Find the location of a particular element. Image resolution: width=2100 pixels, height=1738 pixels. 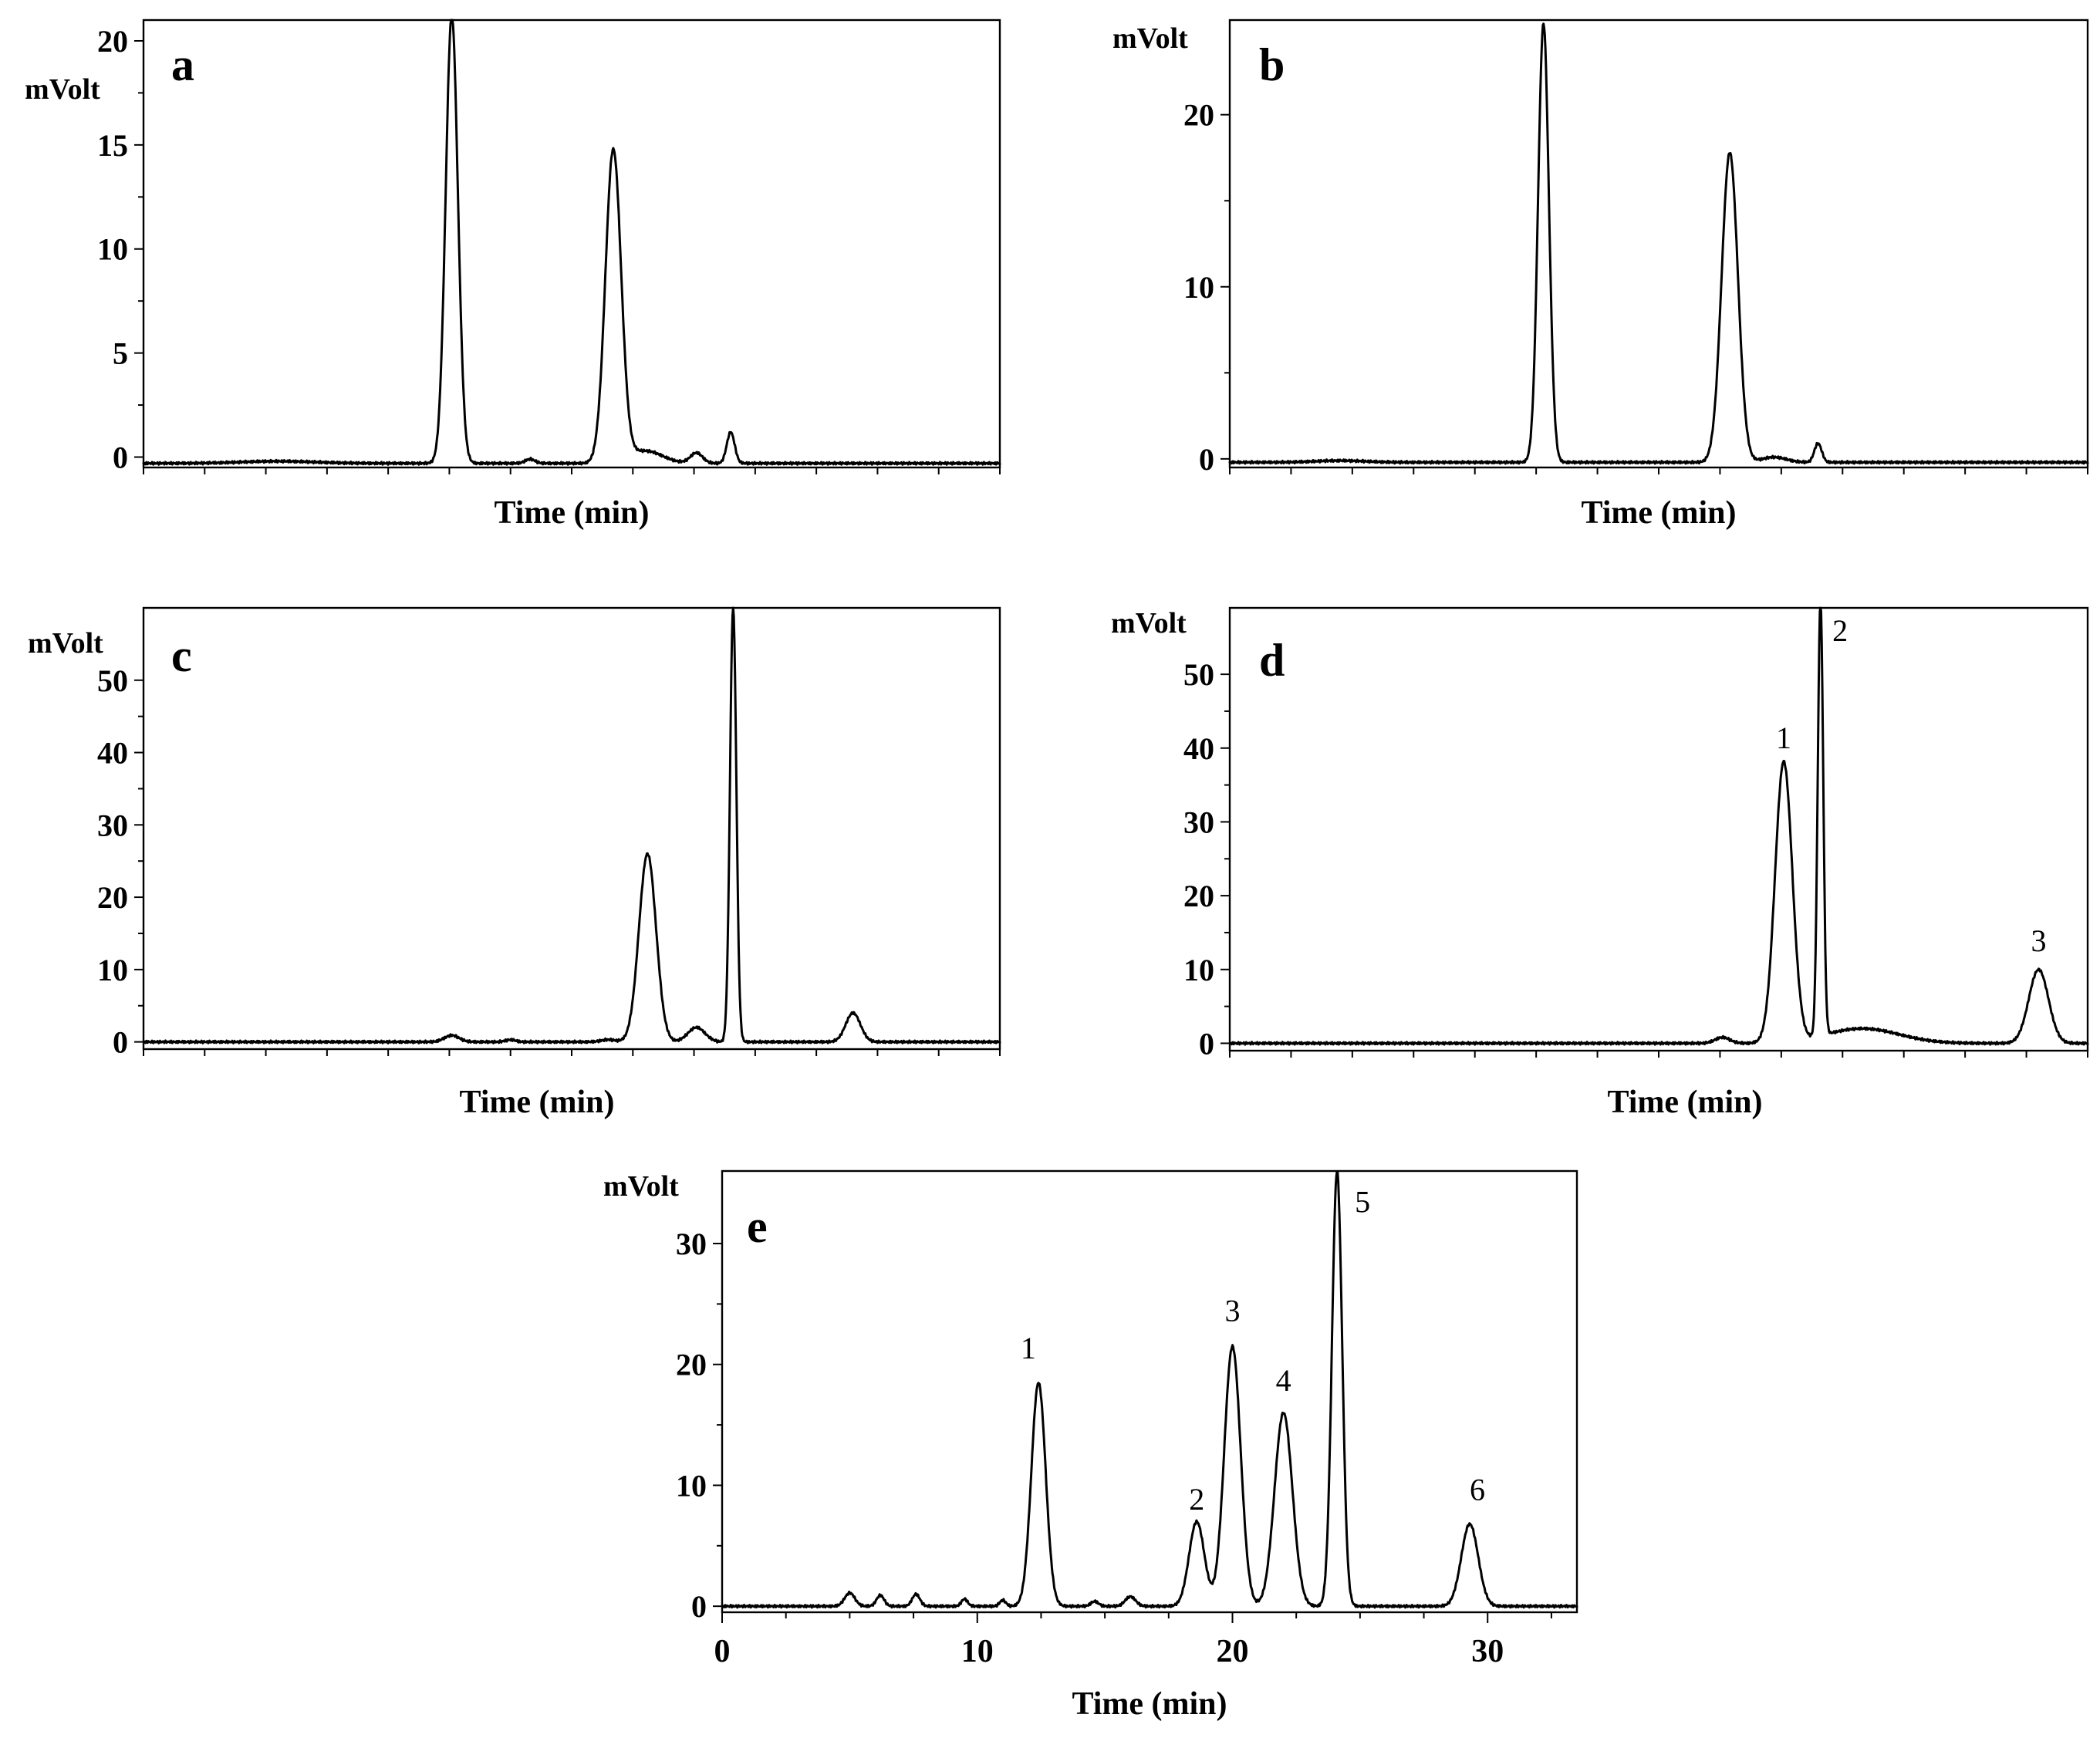

ytick-label-d: 0 is located at coordinates (1206, 1043).